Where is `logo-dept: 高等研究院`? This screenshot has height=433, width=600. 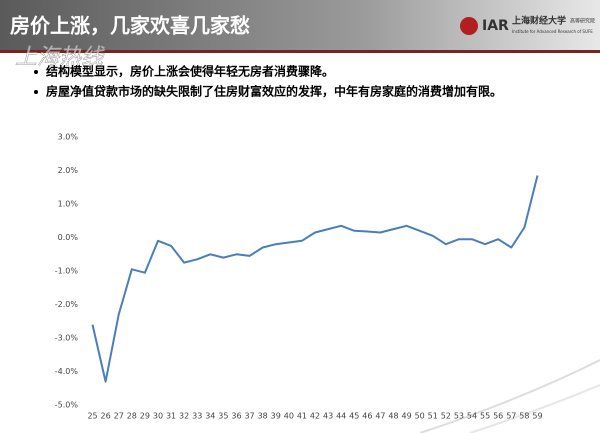
logo-dept: 高等研究院 is located at coordinates (582, 21).